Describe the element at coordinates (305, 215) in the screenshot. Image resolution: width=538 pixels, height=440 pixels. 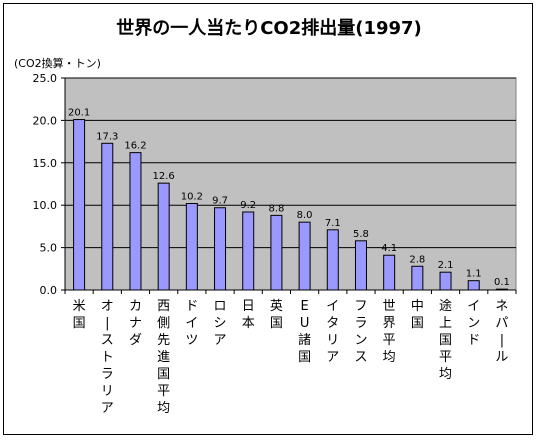
I see `bar-value-label: 8.0` at that location.